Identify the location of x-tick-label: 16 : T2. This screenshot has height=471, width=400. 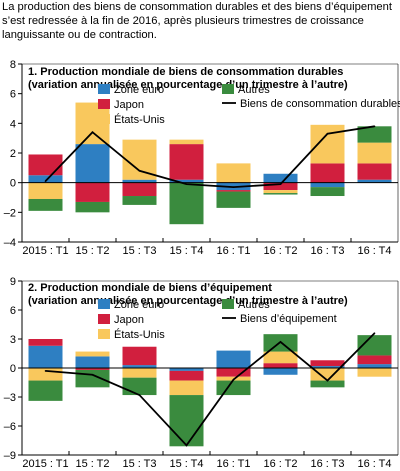
(280, 464).